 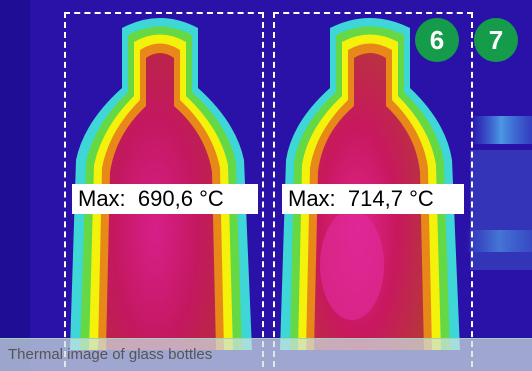 What do you see at coordinates (15, 185) in the screenshot?
I see `left-edge-band` at bounding box center [15, 185].